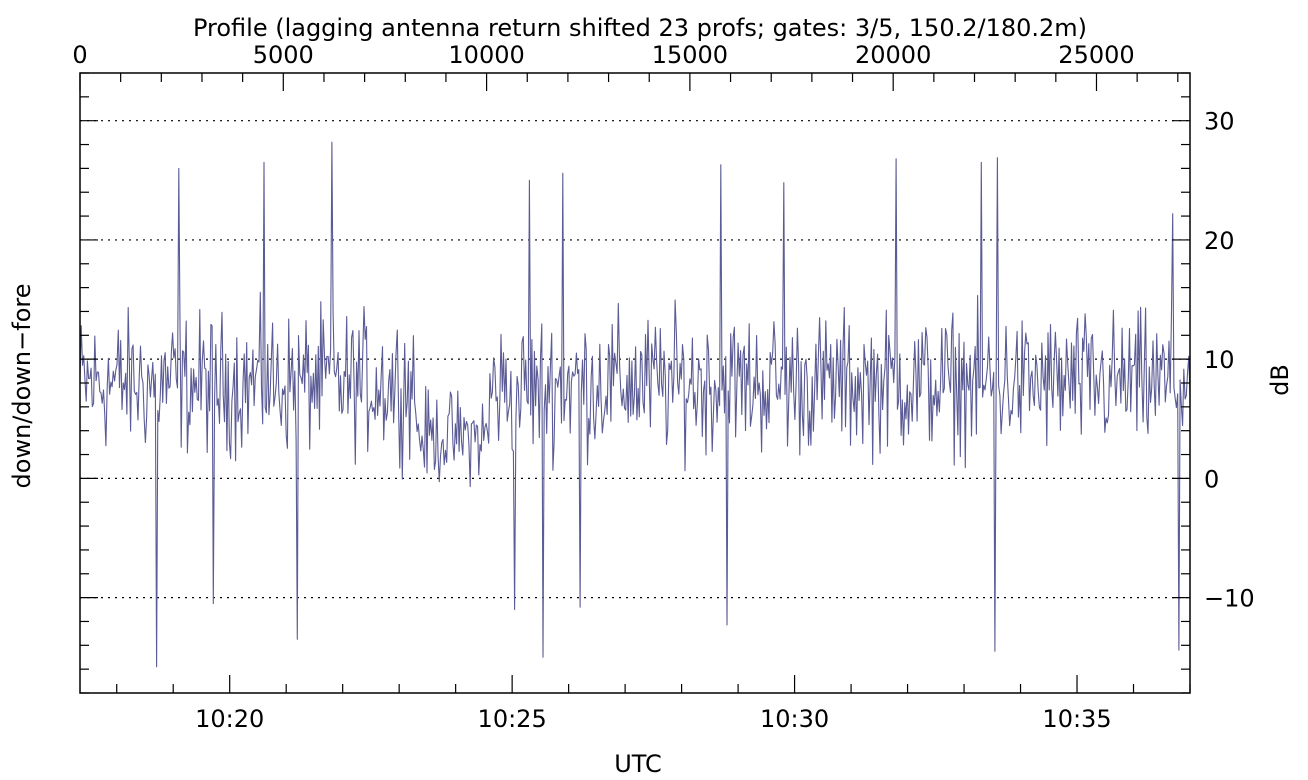  Describe the element at coordinates (1229, 599) in the screenshot. I see `y-tick-label: −10` at that location.